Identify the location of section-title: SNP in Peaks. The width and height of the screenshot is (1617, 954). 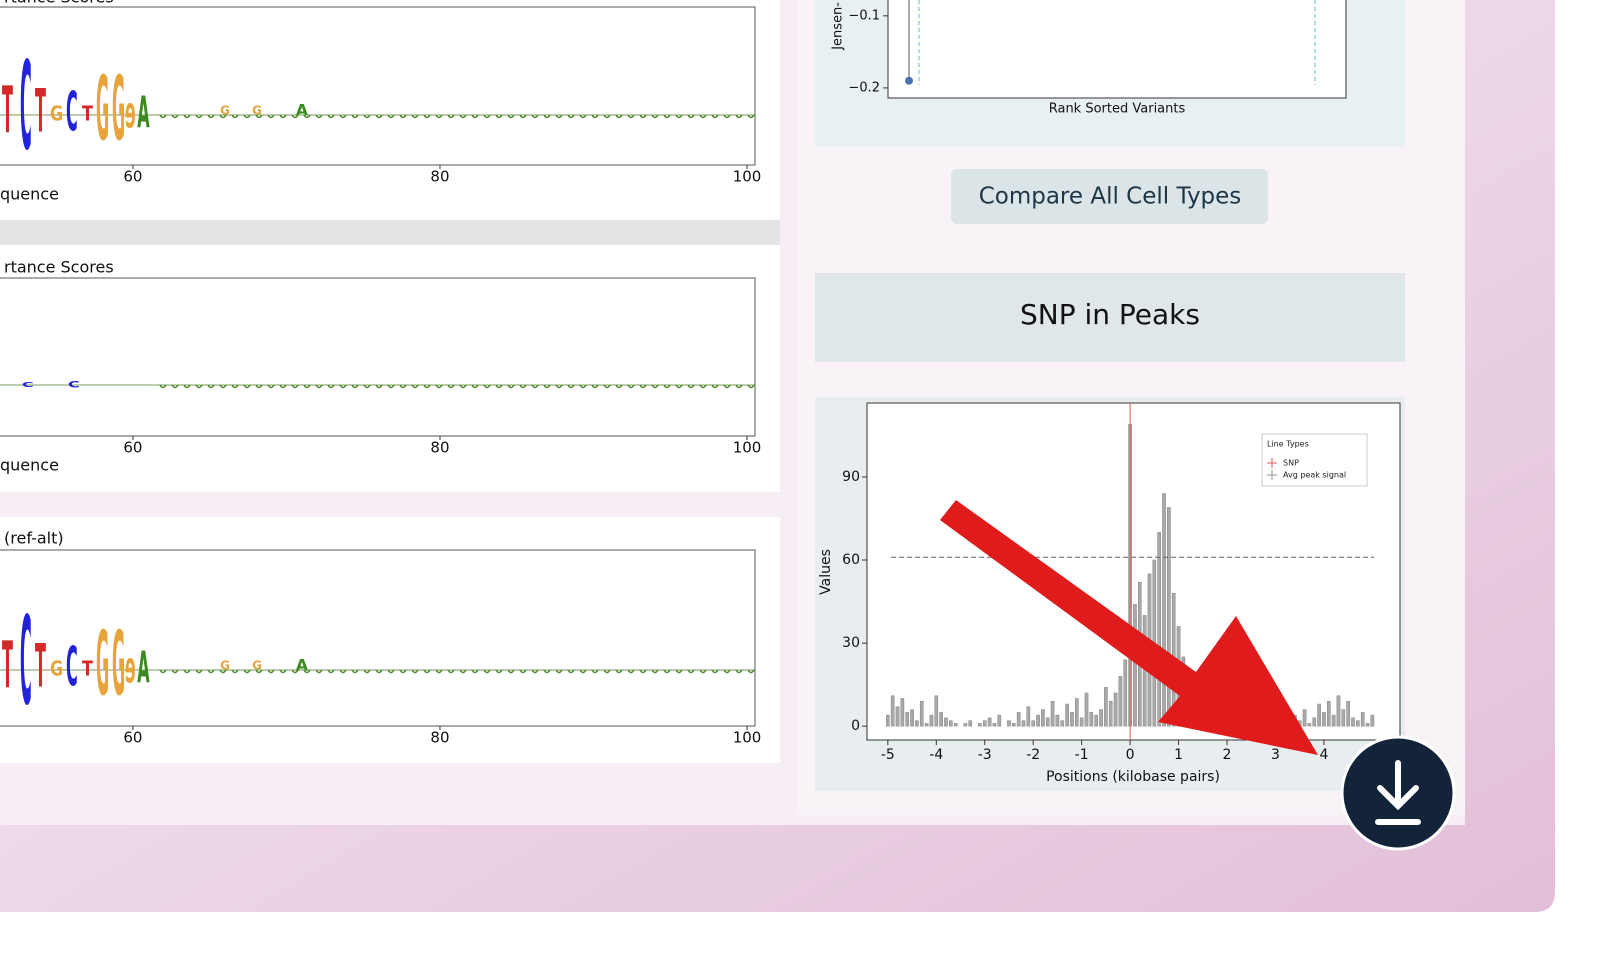
(1110, 314).